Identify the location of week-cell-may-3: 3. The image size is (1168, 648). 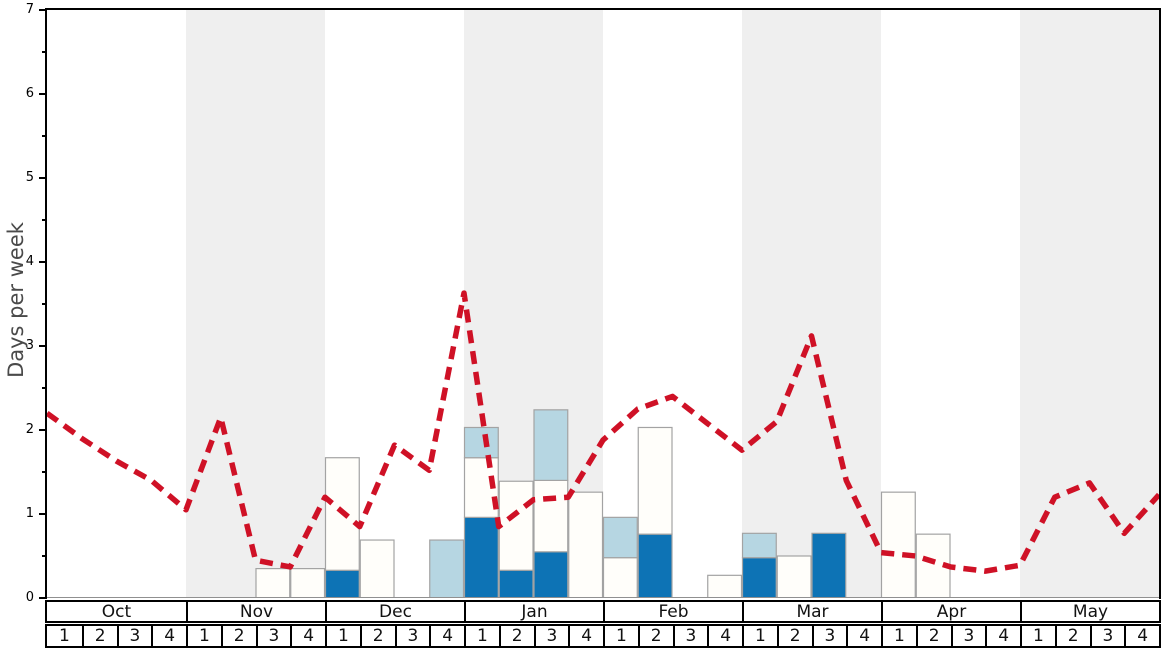
(1107, 636).